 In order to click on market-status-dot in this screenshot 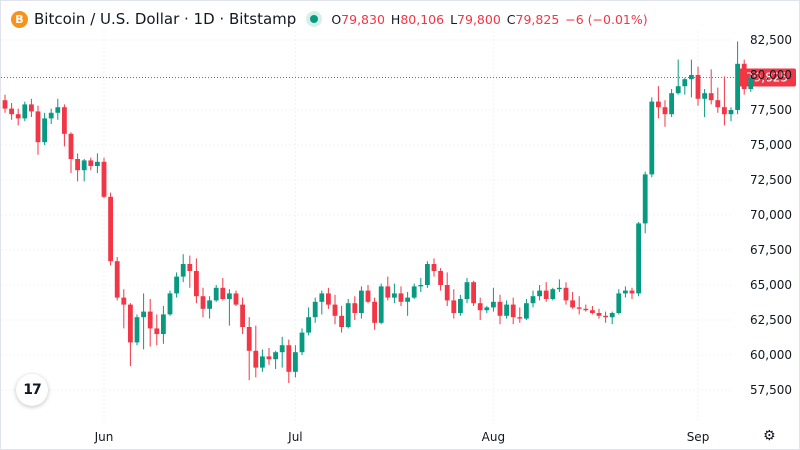, I will do `click(314, 19)`.